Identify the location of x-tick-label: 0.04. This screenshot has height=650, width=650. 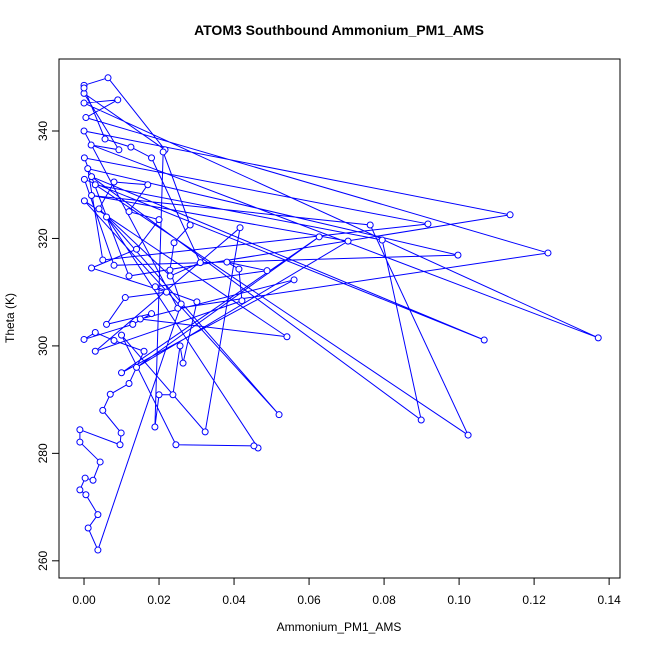
(234, 600).